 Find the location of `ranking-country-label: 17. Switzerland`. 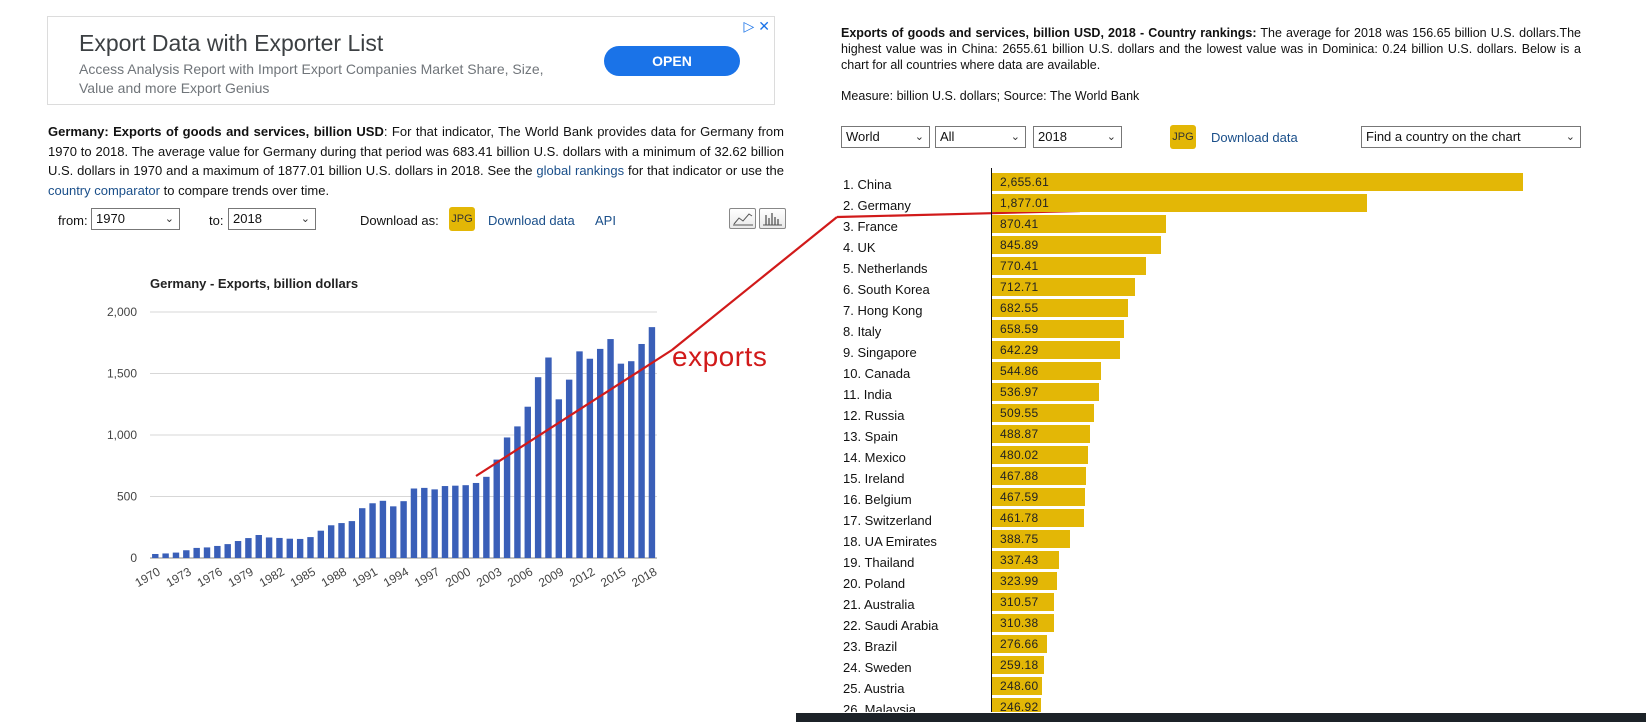

ranking-country-label: 17. Switzerland is located at coordinates (887, 520).